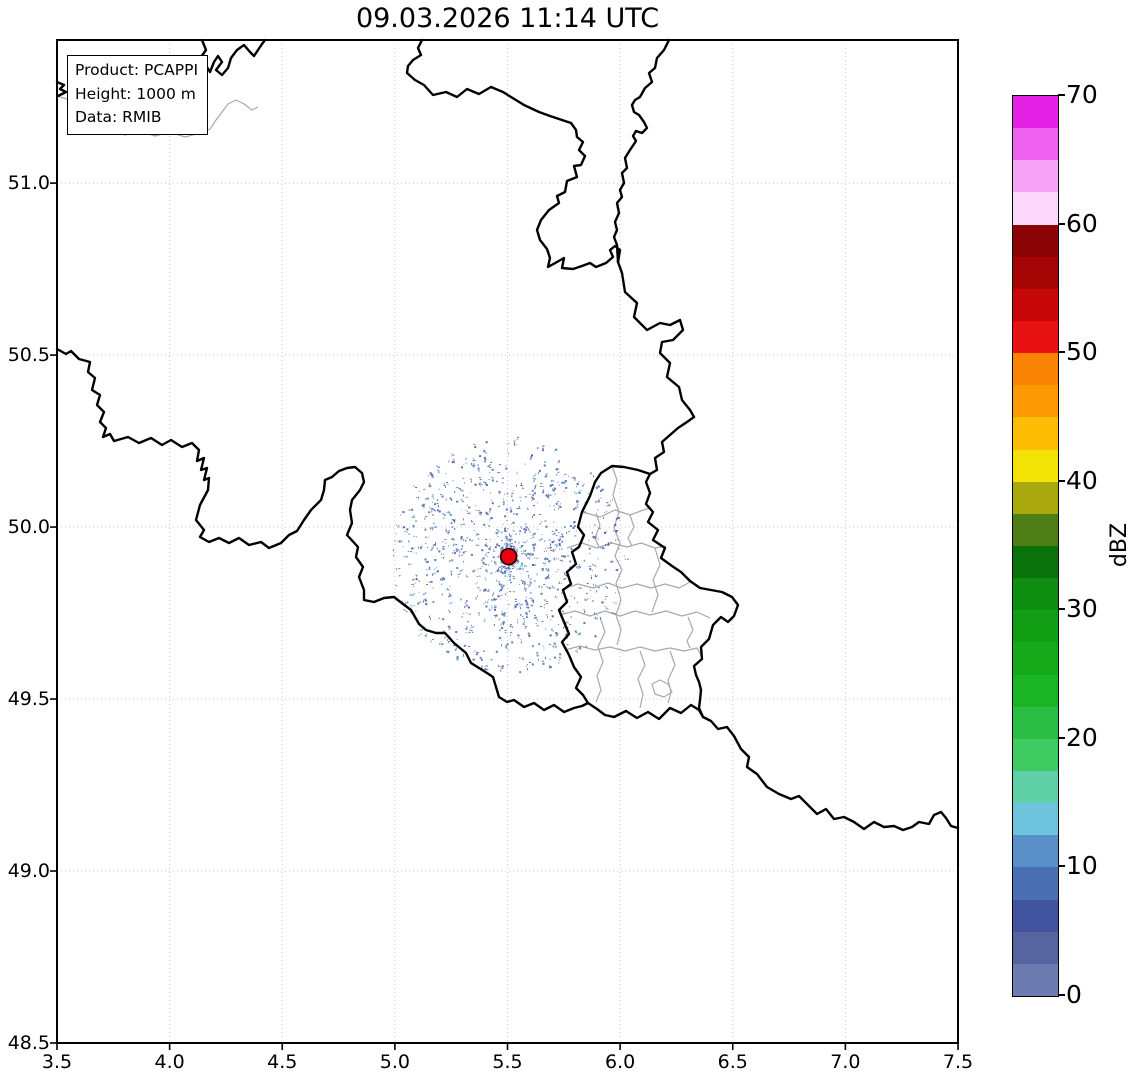  What do you see at coordinates (28, 527) in the screenshot?
I see `y-tick-label: 50.0` at bounding box center [28, 527].